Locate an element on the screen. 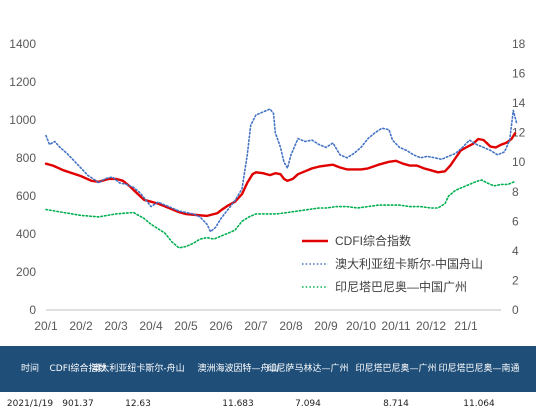  legend-label-1: 澳大利亚纽卡斯尔-中国舟山 is located at coordinates (409, 263).